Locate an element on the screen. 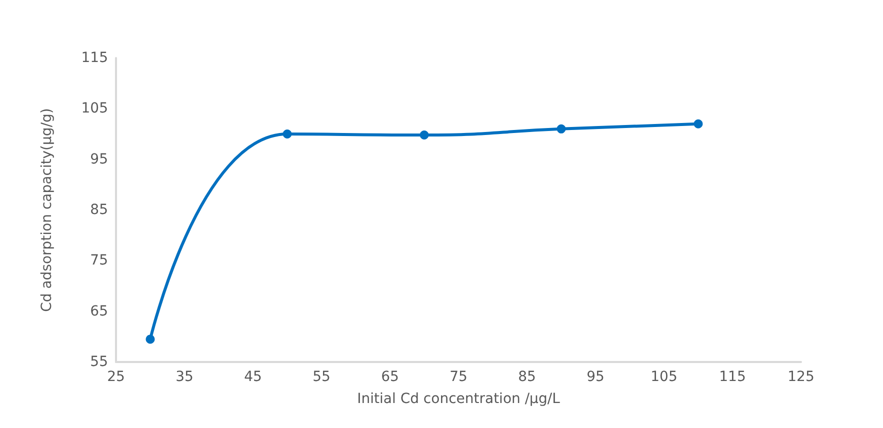 Image resolution: width=883 pixels, height=428 pixels. y-tick-label: 115 is located at coordinates (94, 58).